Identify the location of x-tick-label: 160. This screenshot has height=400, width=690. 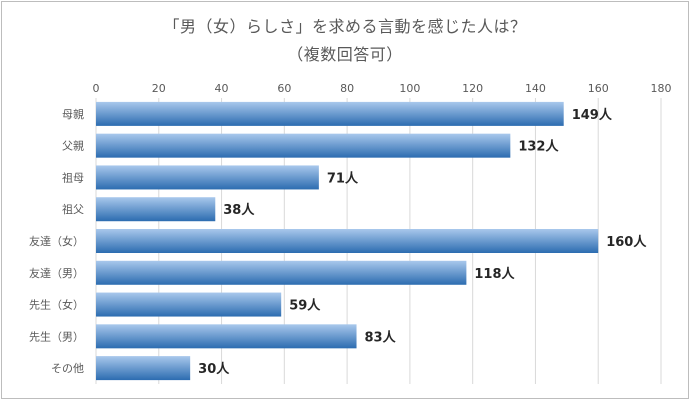
(598, 88).